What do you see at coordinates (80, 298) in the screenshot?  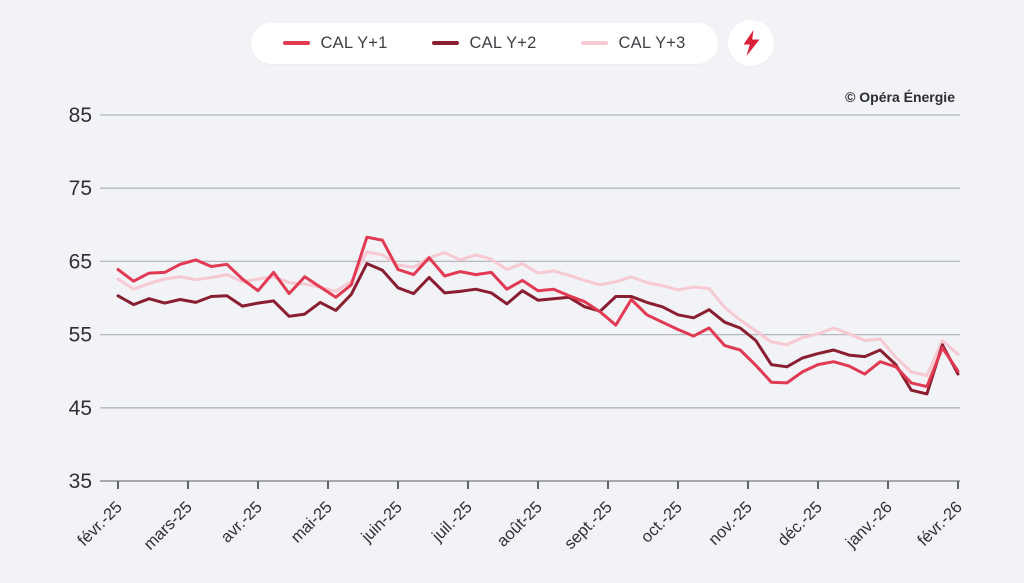 I see `y-axis-labels: 35 45 55 65 75 85` at bounding box center [80, 298].